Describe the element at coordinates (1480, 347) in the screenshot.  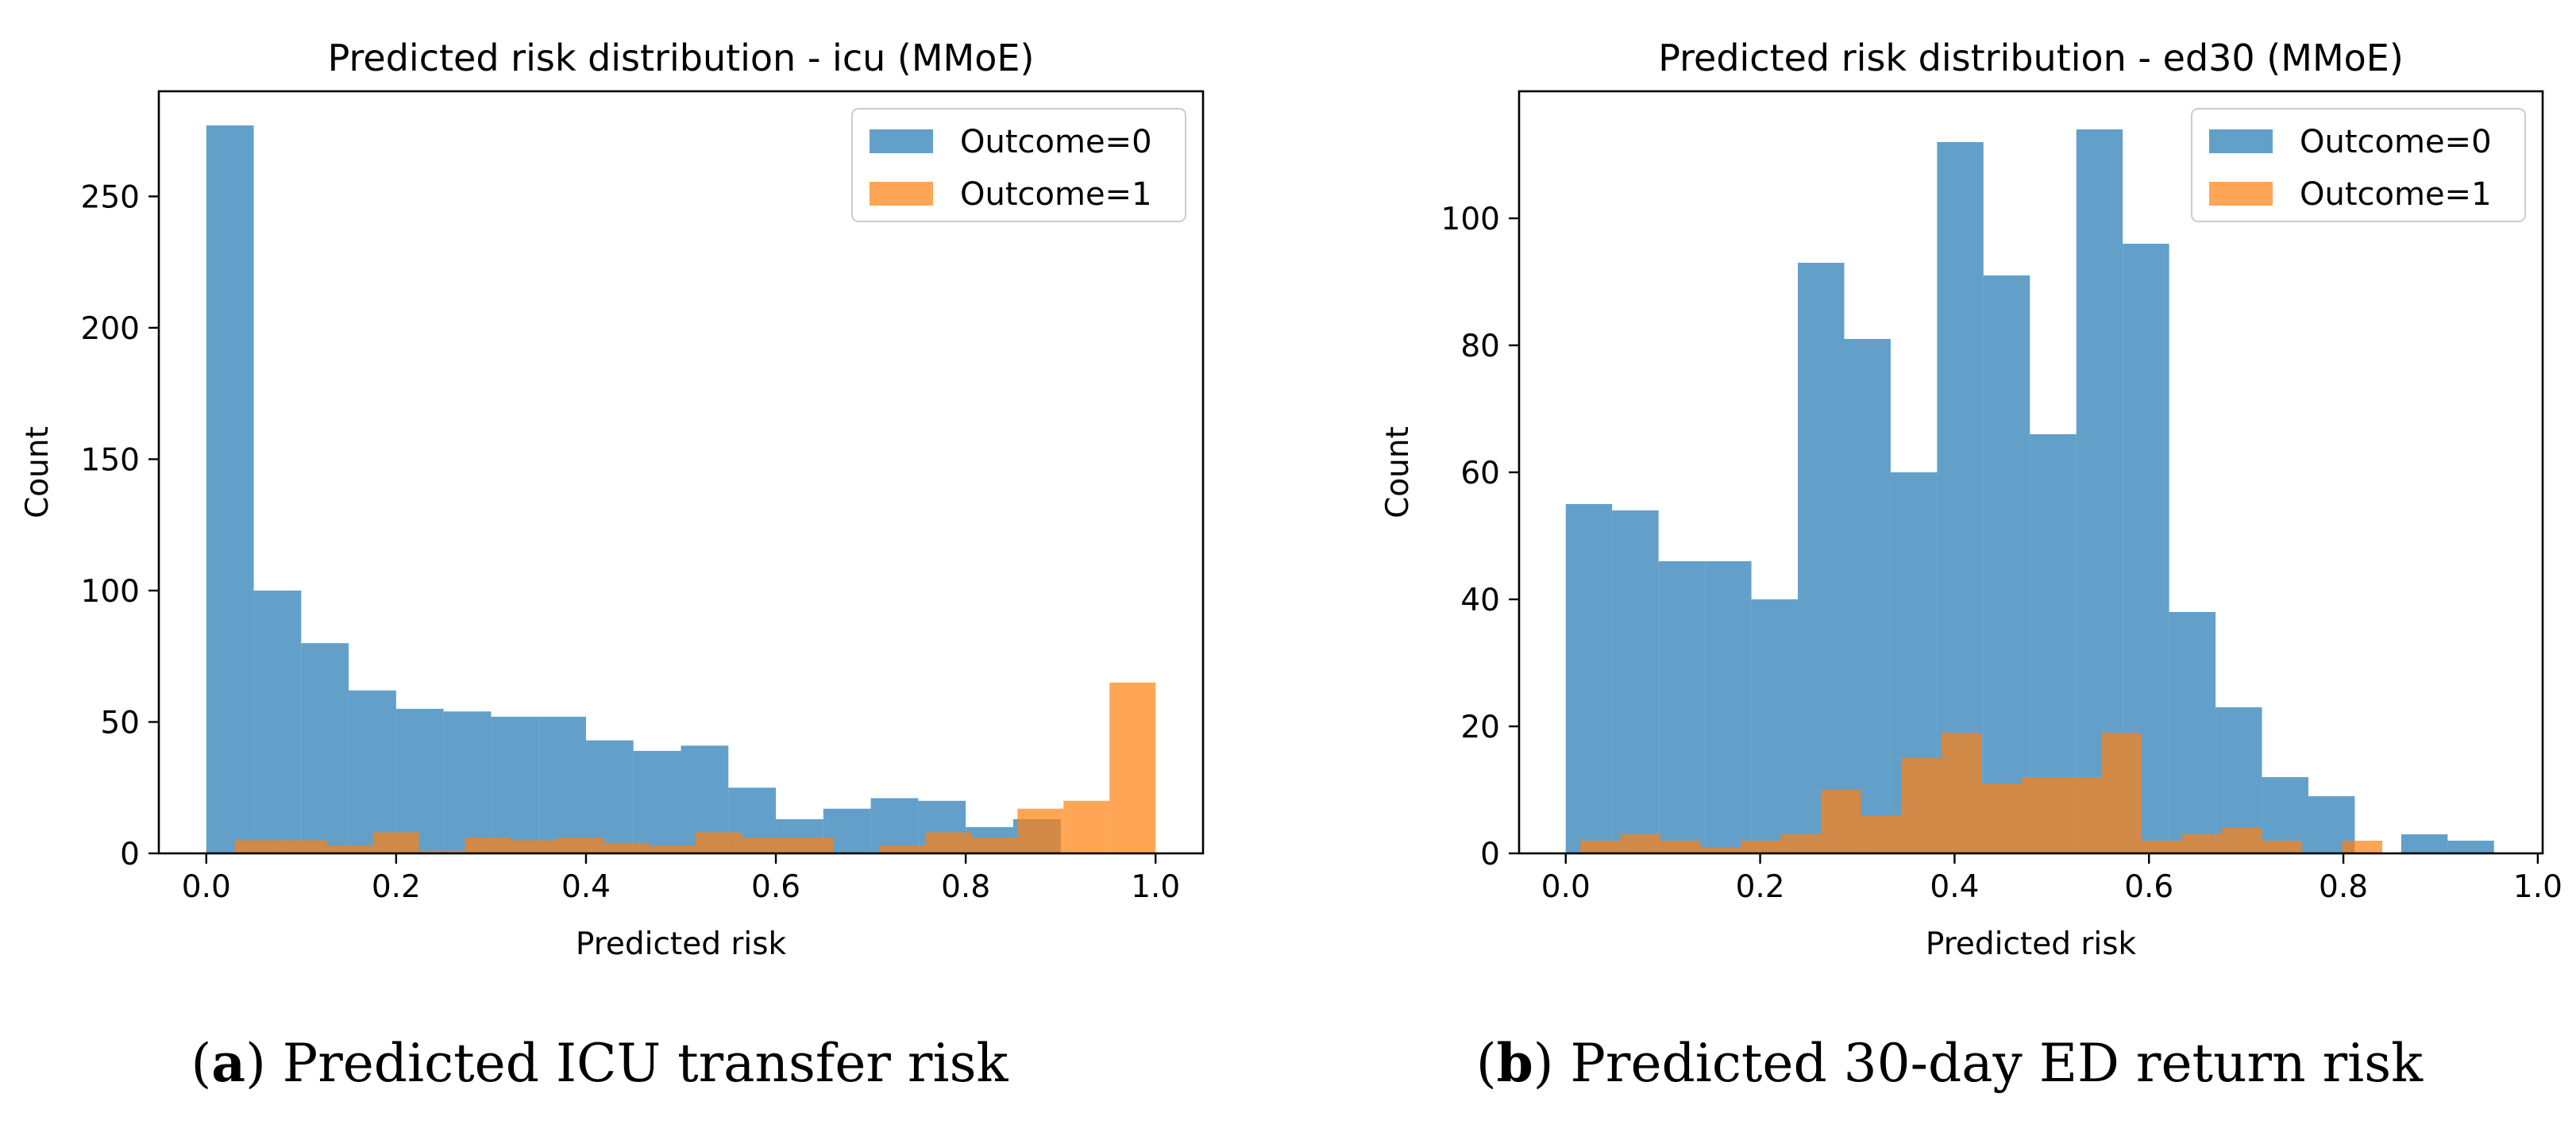
I see `ed30-ytick-label-4: 80` at that location.